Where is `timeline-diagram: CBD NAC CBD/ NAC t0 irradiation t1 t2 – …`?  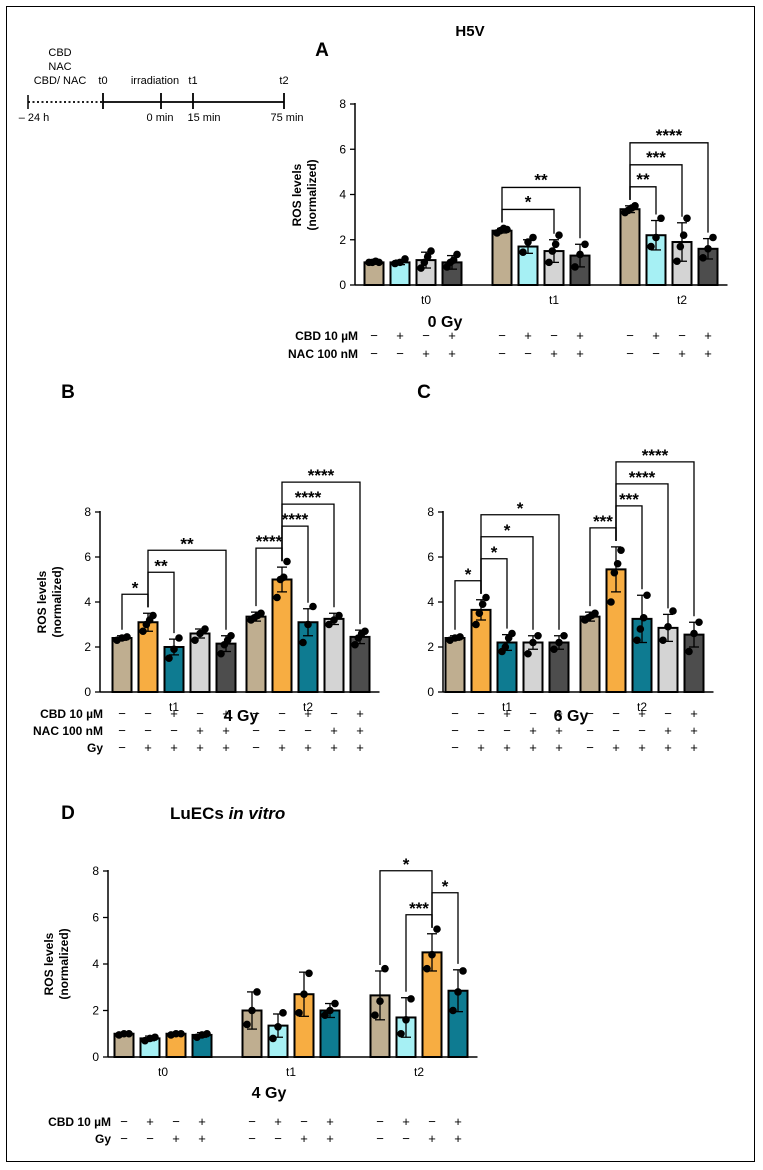 timeline-diagram: CBD NAC CBD/ NAC t0 irradiation t1 t2 – … is located at coordinates (161, 85).